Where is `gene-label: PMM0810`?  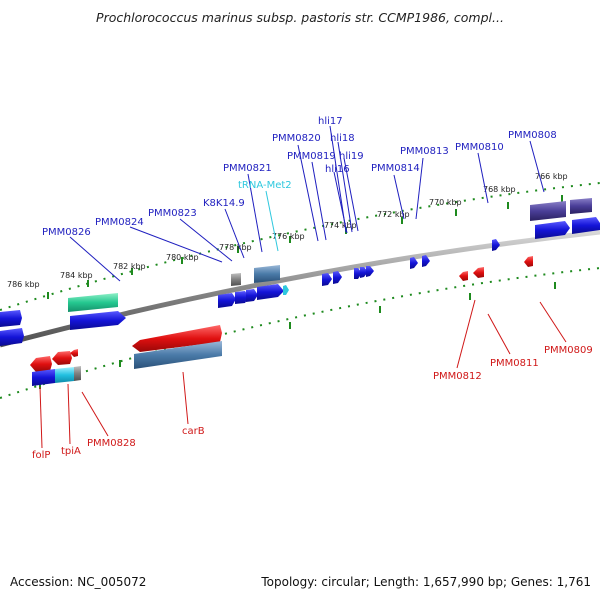
gene-label: PMM0810 is located at coordinates (479, 147).